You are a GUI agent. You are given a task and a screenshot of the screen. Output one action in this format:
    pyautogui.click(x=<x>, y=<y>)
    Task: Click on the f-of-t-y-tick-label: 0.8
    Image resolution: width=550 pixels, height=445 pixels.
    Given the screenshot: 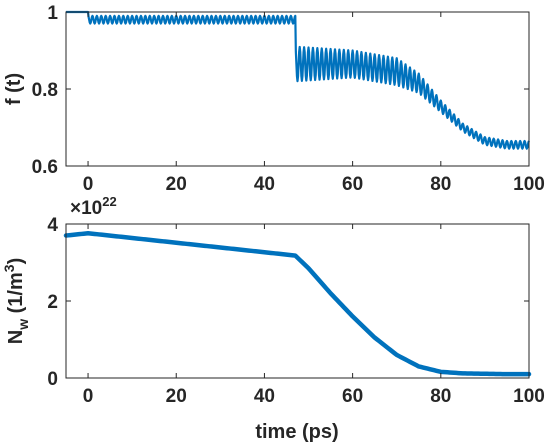 What is the action you would take?
    pyautogui.click(x=45, y=90)
    